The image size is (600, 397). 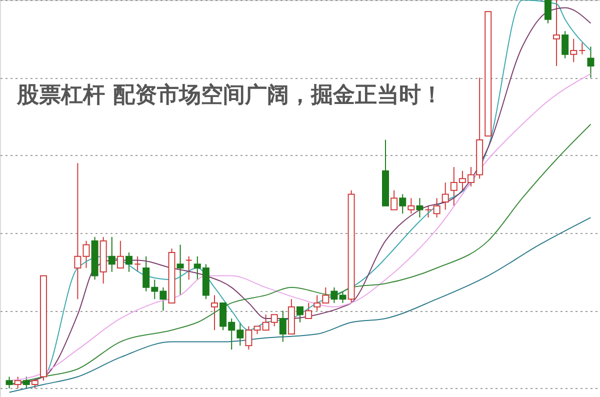 What do you see at coordinates (229, 95) in the screenshot?
I see `text: 股票杠杆 配资市场空间广阔，掘金正当时！` at bounding box center [229, 95].